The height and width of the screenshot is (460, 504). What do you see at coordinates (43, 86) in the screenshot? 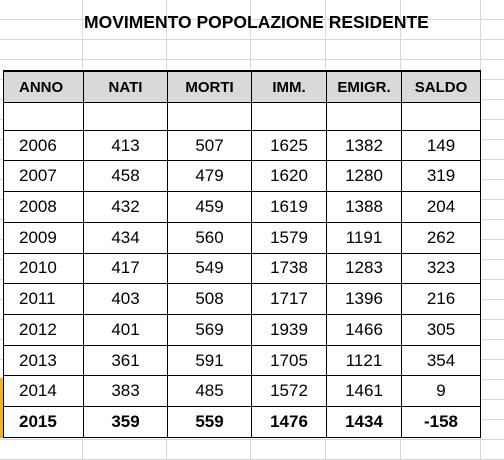
I see `header-cell-anno: ANNO` at bounding box center [43, 86].